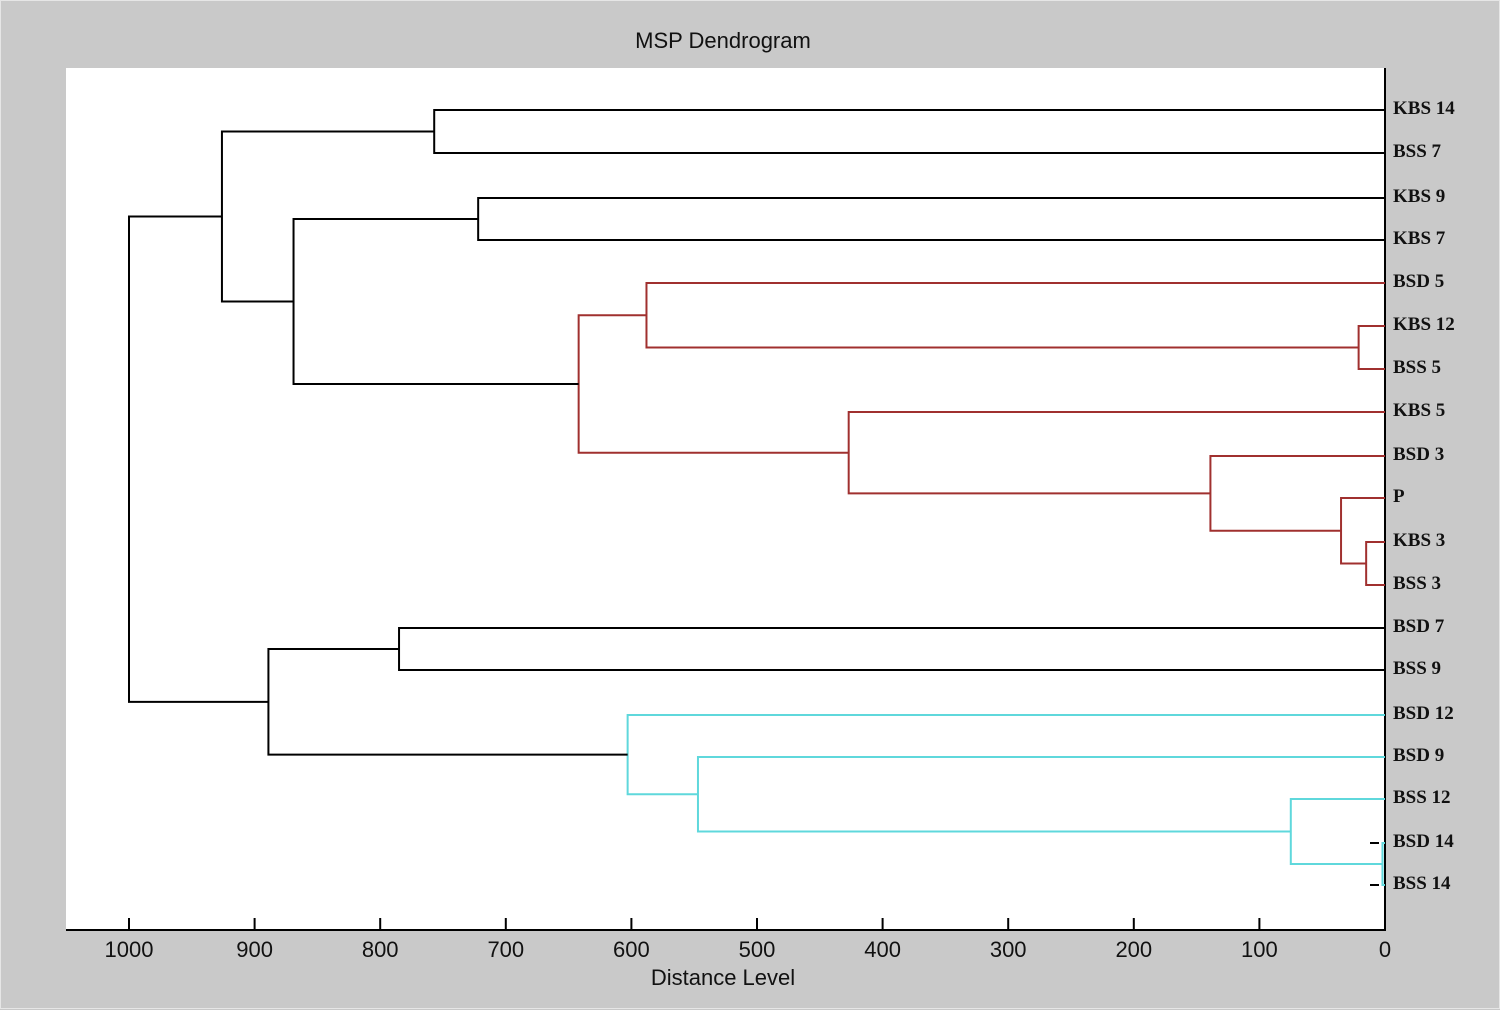 This screenshot has height=1010, width=1500. What do you see at coordinates (757, 949) in the screenshot?
I see `x-tick-label: 500` at bounding box center [757, 949].